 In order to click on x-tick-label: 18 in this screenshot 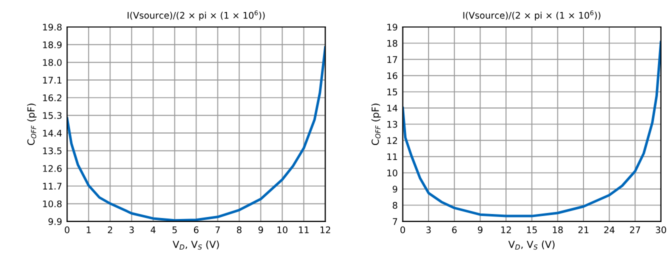, I will do `click(557, 230)`.